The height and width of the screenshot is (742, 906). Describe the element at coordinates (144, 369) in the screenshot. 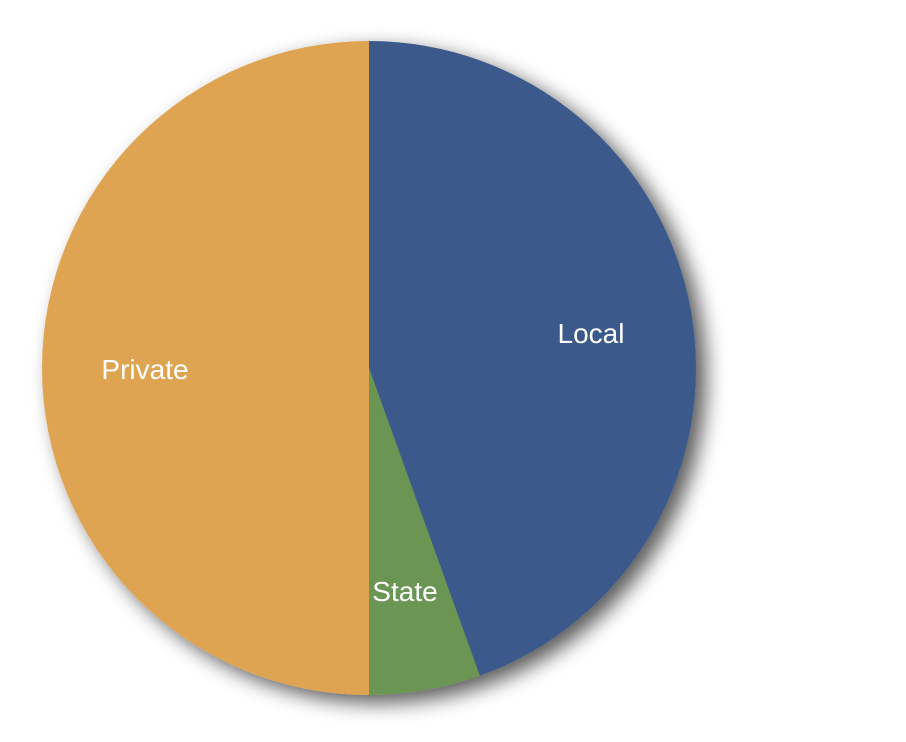

I see `slice-label-private: Private` at that location.